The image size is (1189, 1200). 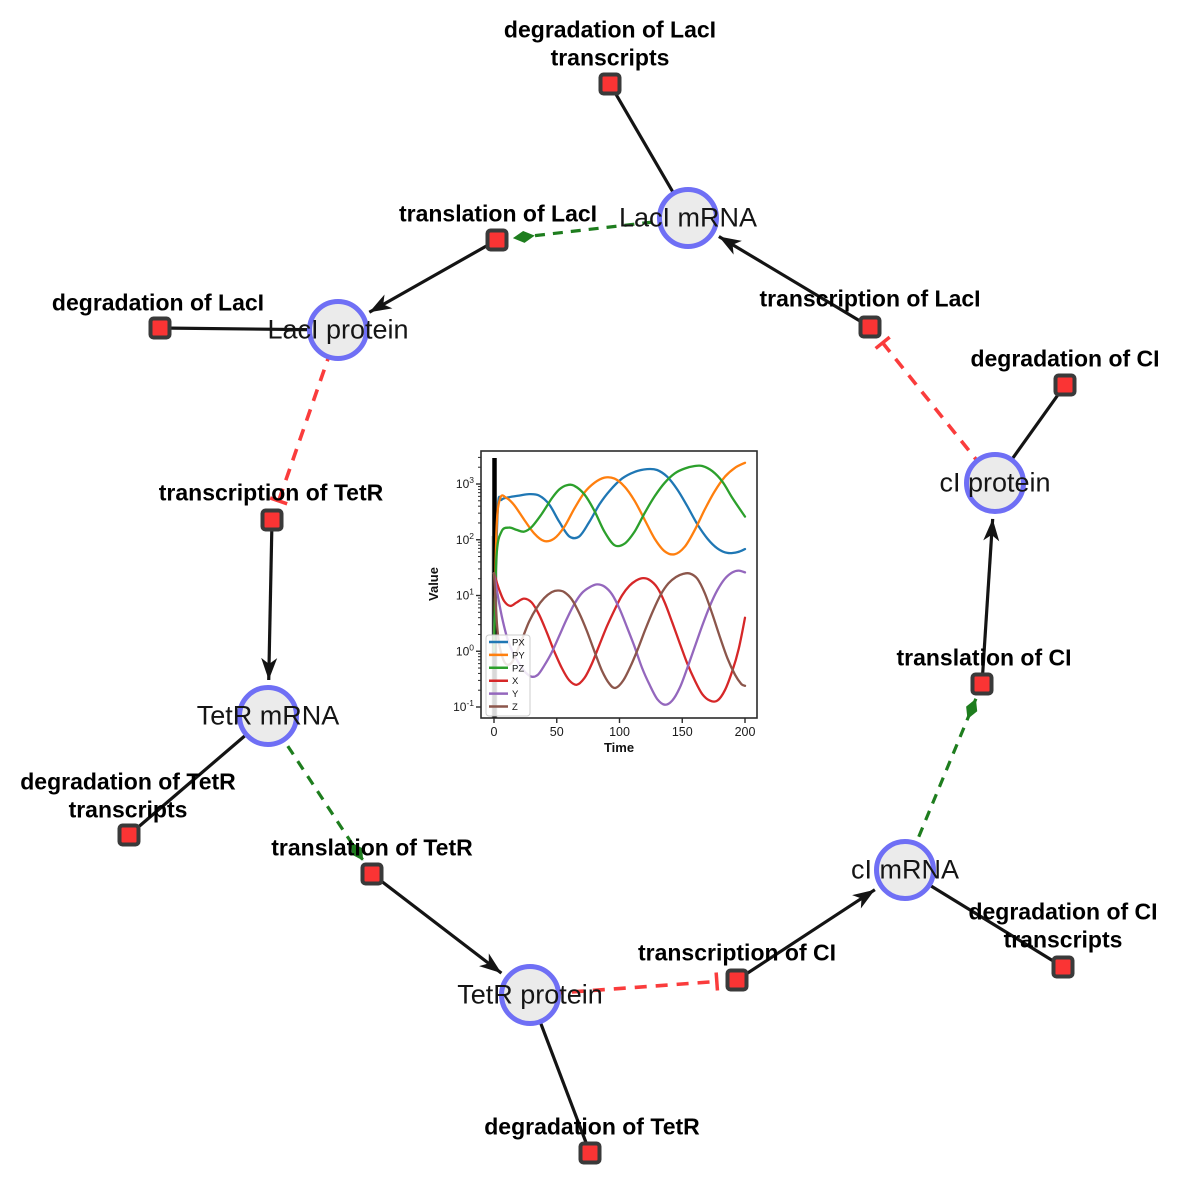 I want to click on edge-inhibition-laci-protein-transcription-tetr, so click(x=304, y=417).